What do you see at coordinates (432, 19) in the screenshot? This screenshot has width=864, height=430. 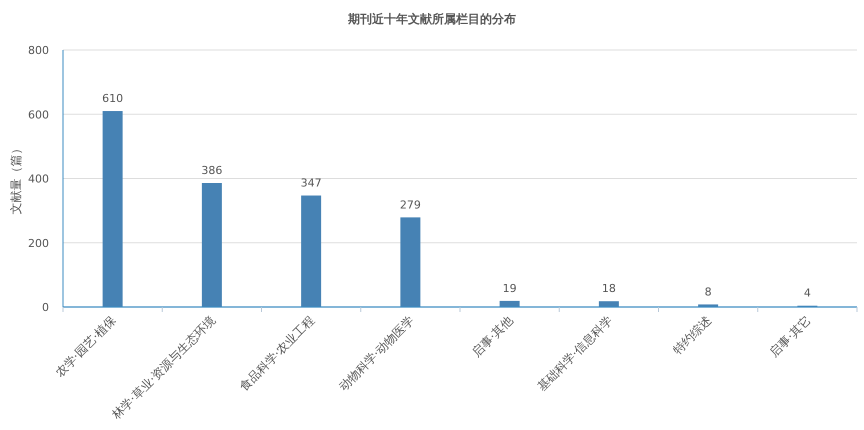 I see `title: 期刊近十年文献所属栏目的分布` at bounding box center [432, 19].